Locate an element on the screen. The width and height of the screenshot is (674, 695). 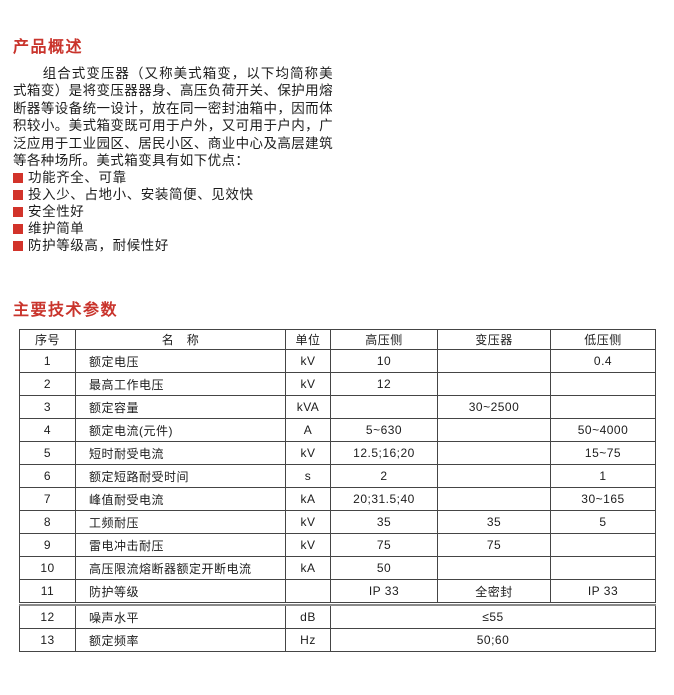
feature-item: 安全性好 is located at coordinates (174, 211).